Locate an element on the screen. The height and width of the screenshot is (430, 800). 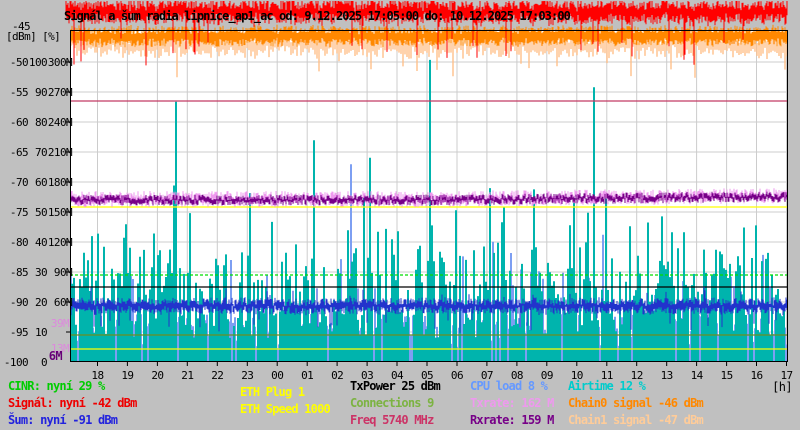
y-label-dbm: -85 is located at coordinates (19, 272).